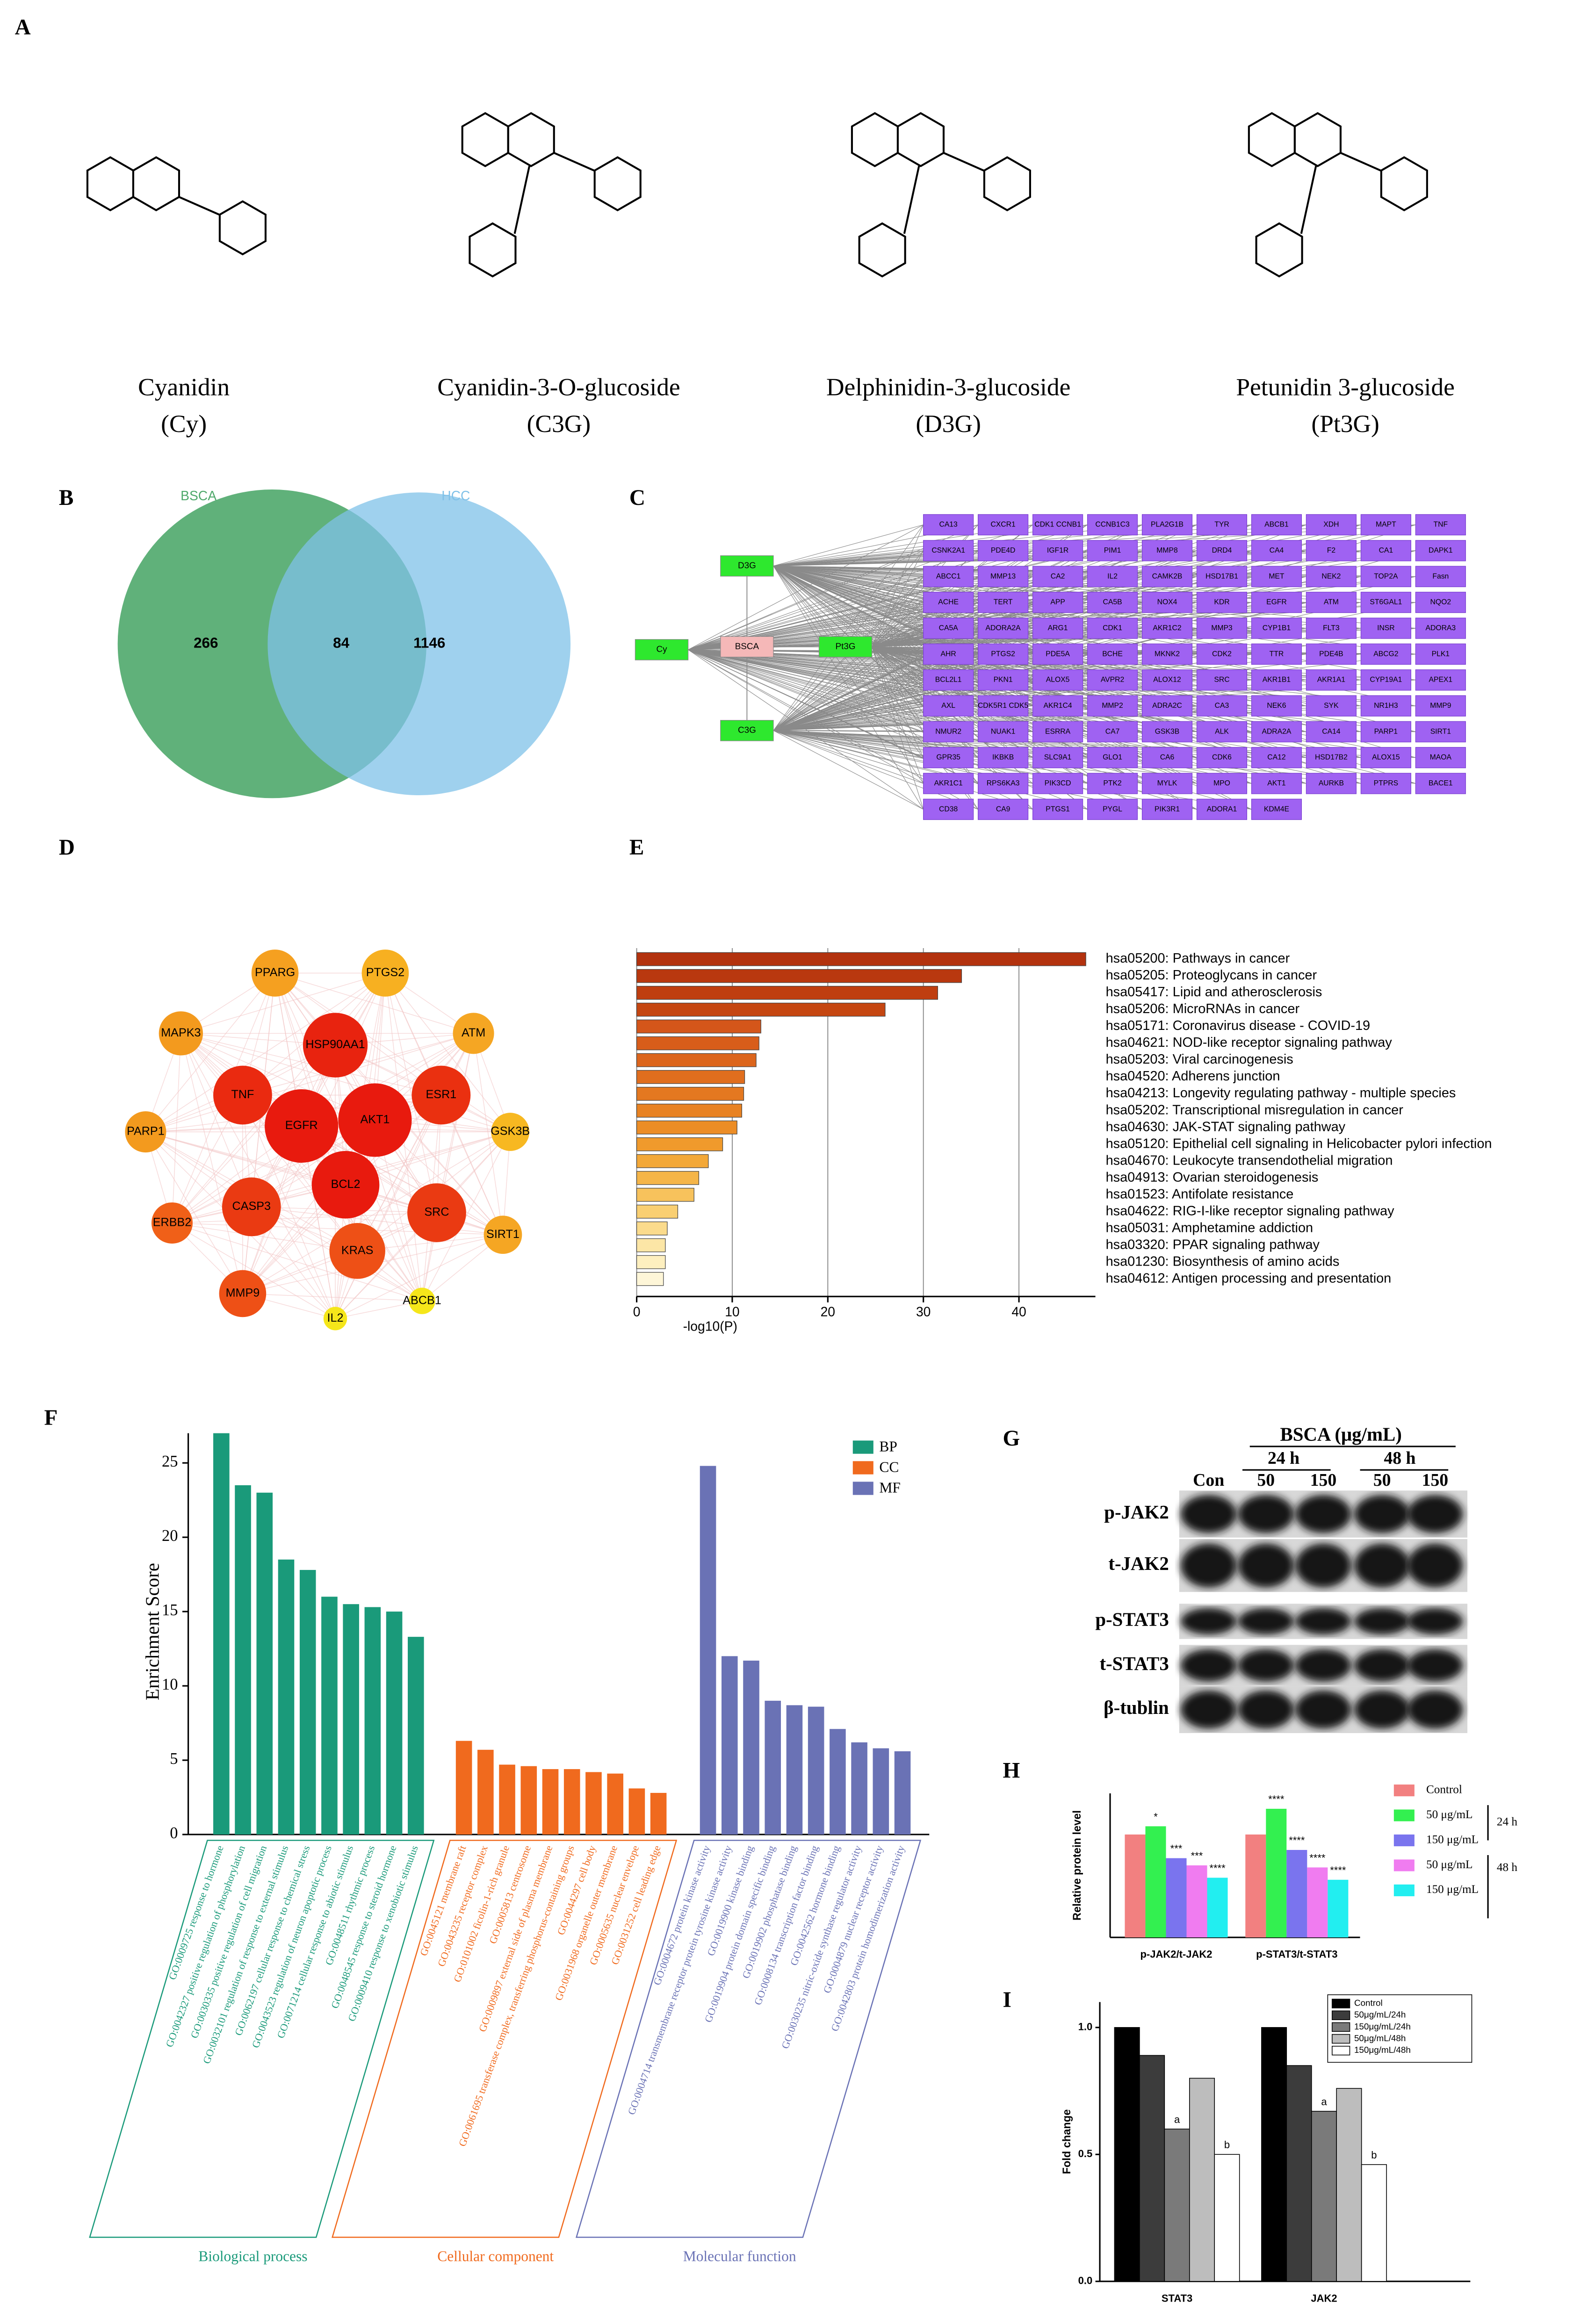 Image resolution: width=1588 pixels, height=2324 pixels. I want to click on target-label: CYP19A1, so click(1386, 680).